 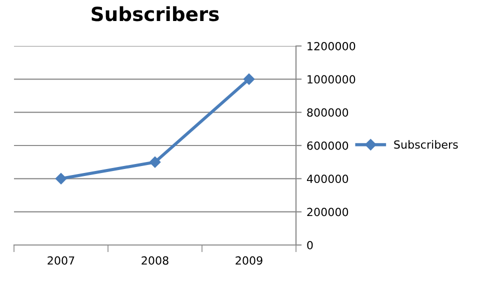 What do you see at coordinates (155, 14) in the screenshot?
I see `chart-title: Subscribers` at bounding box center [155, 14].